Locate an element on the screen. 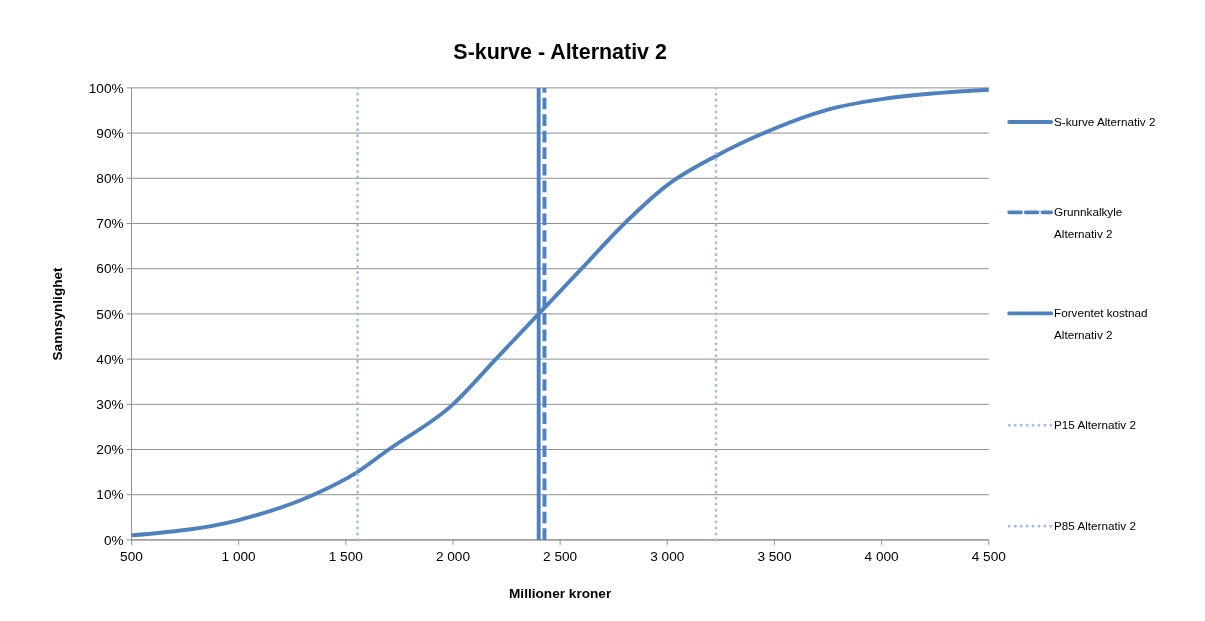  y-tick-label: 80% is located at coordinates (110, 179).